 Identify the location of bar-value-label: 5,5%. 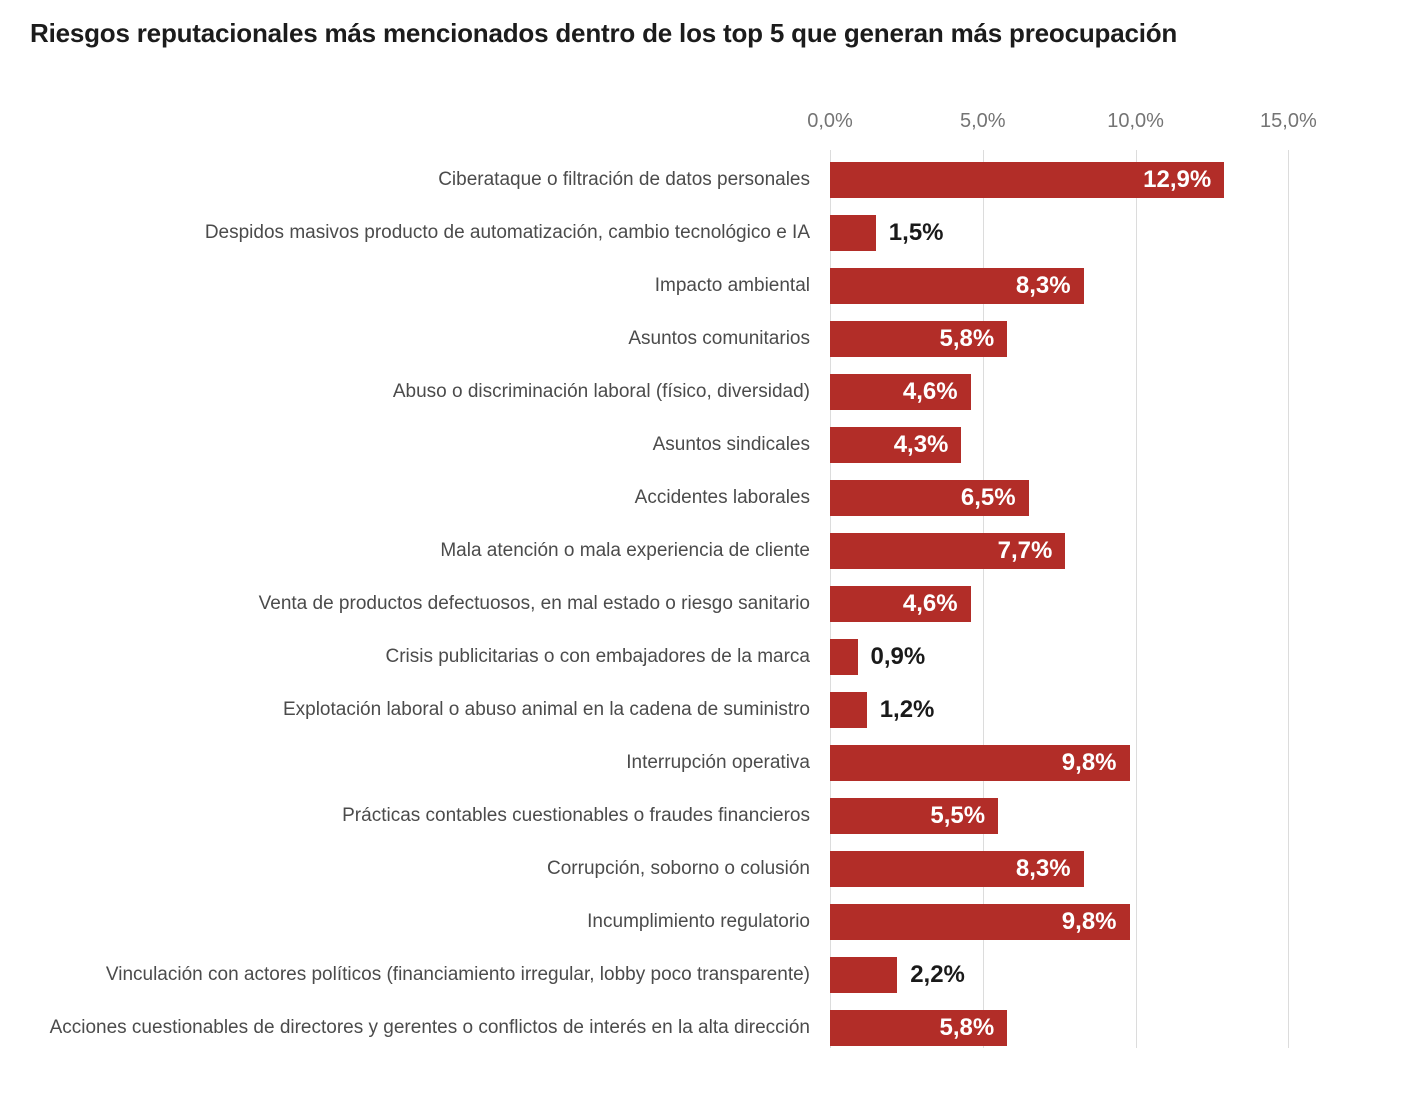
(958, 815).